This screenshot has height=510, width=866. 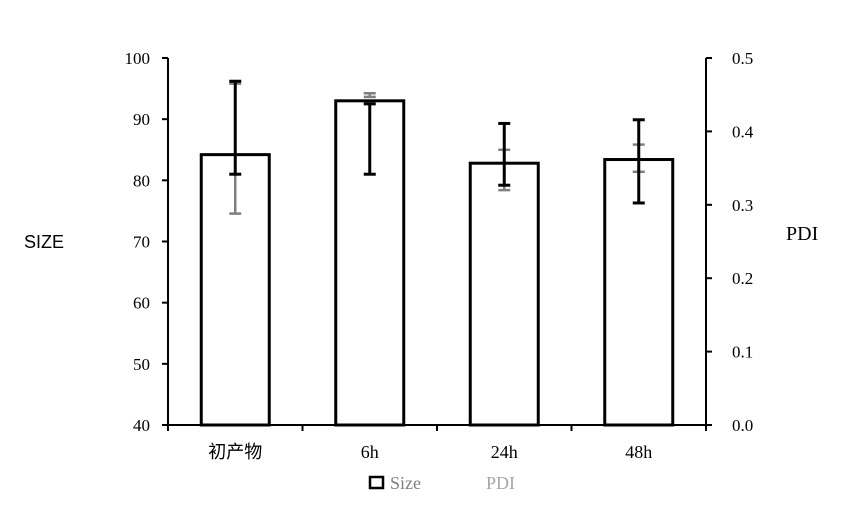 I want to click on x-tick-label: 初产物, so click(x=235, y=452).